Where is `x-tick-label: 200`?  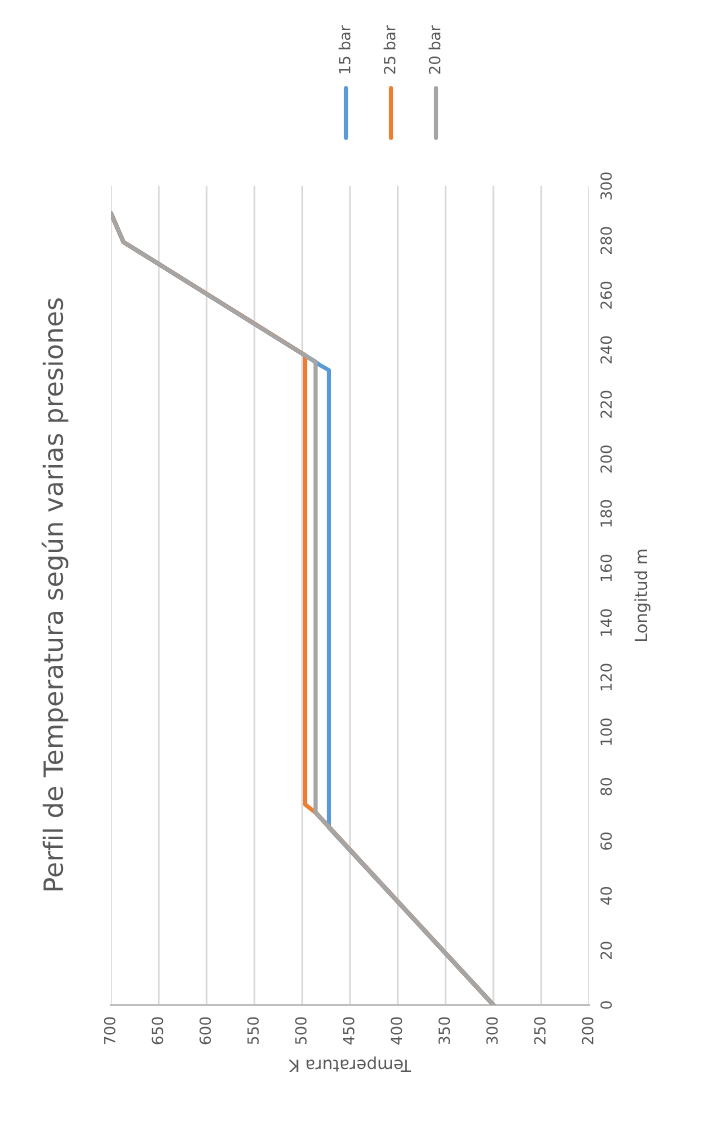
x-tick-label: 200 is located at coordinates (587, 1031).